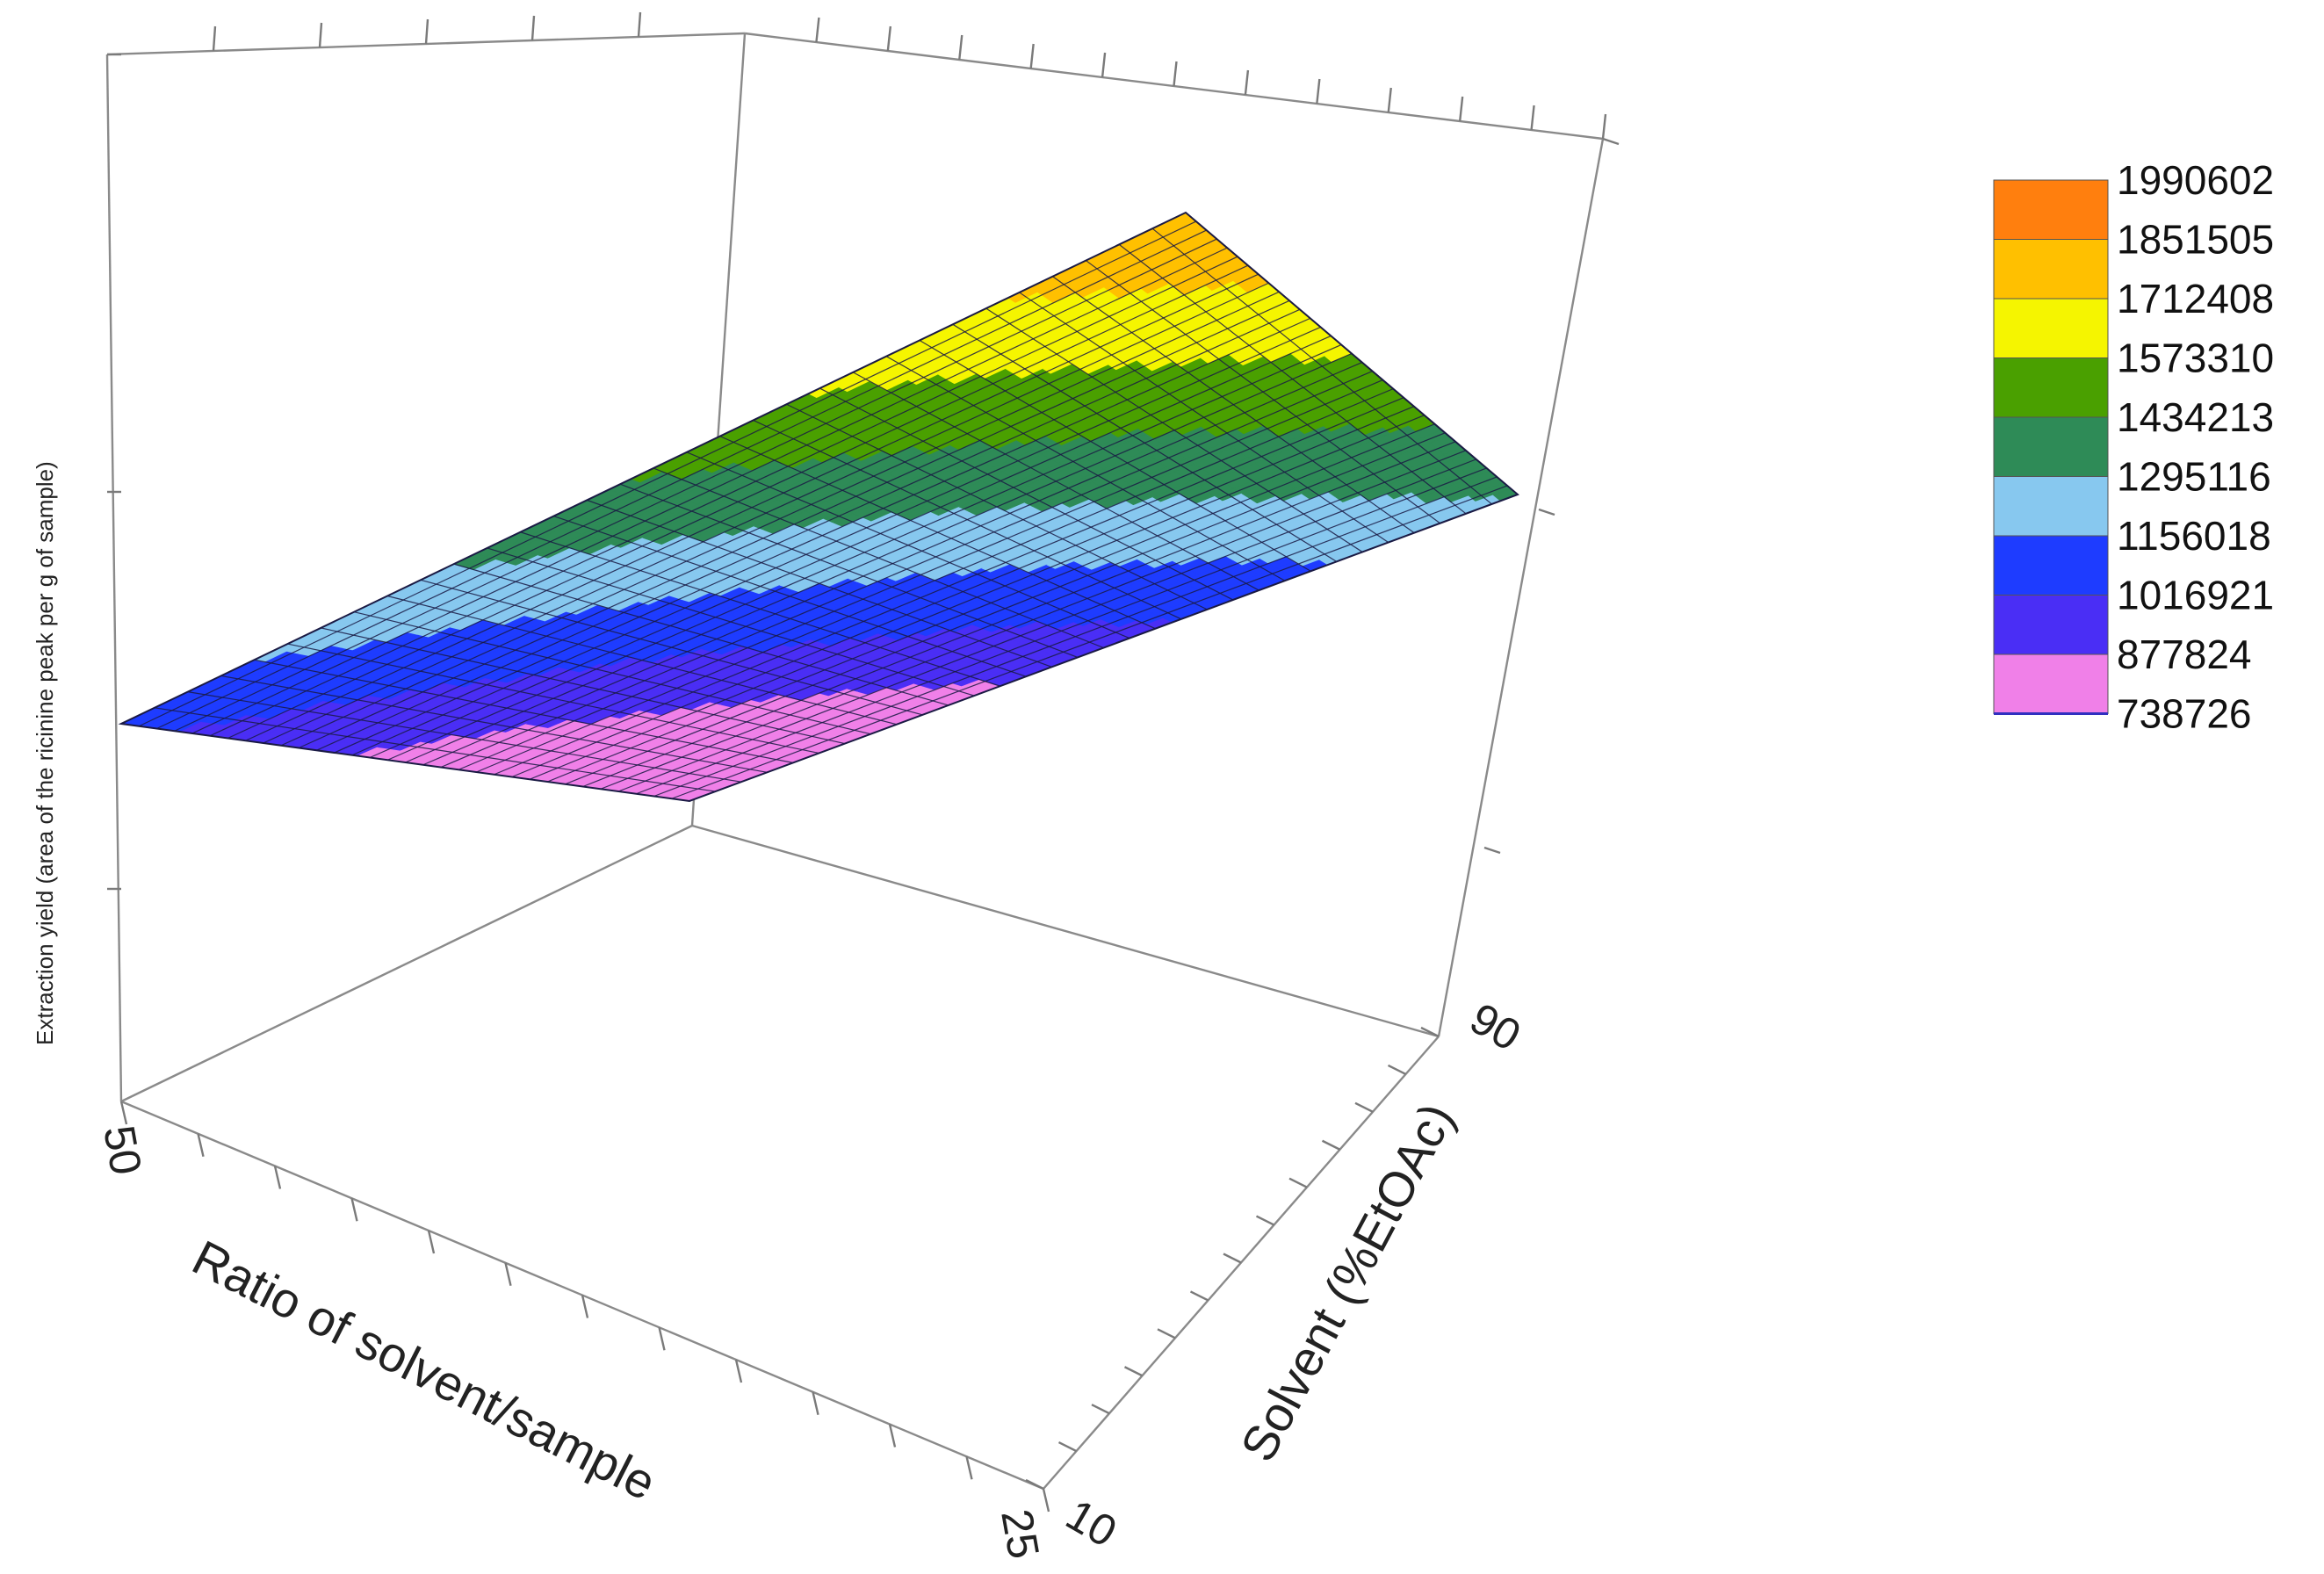 The image size is (2324, 1574). Describe the element at coordinates (2195, 240) in the screenshot. I see `legend-label: 1851505` at that location.